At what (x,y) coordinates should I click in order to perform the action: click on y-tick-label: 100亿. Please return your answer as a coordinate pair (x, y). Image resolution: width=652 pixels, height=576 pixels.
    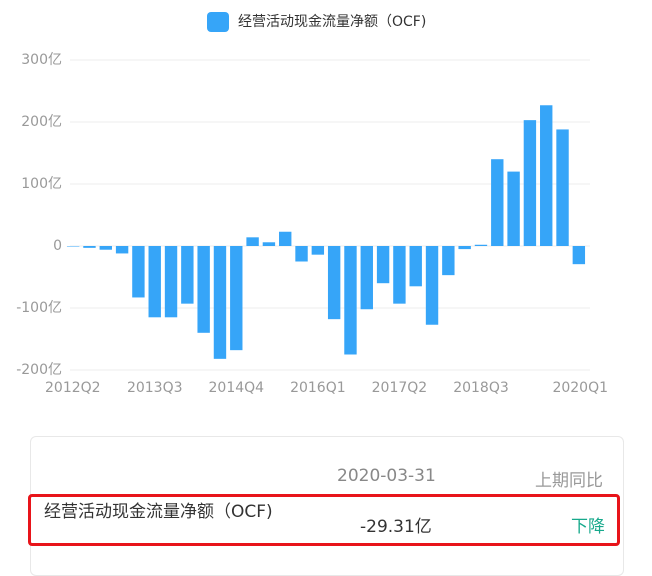
    Looking at the image, I should click on (41, 184).